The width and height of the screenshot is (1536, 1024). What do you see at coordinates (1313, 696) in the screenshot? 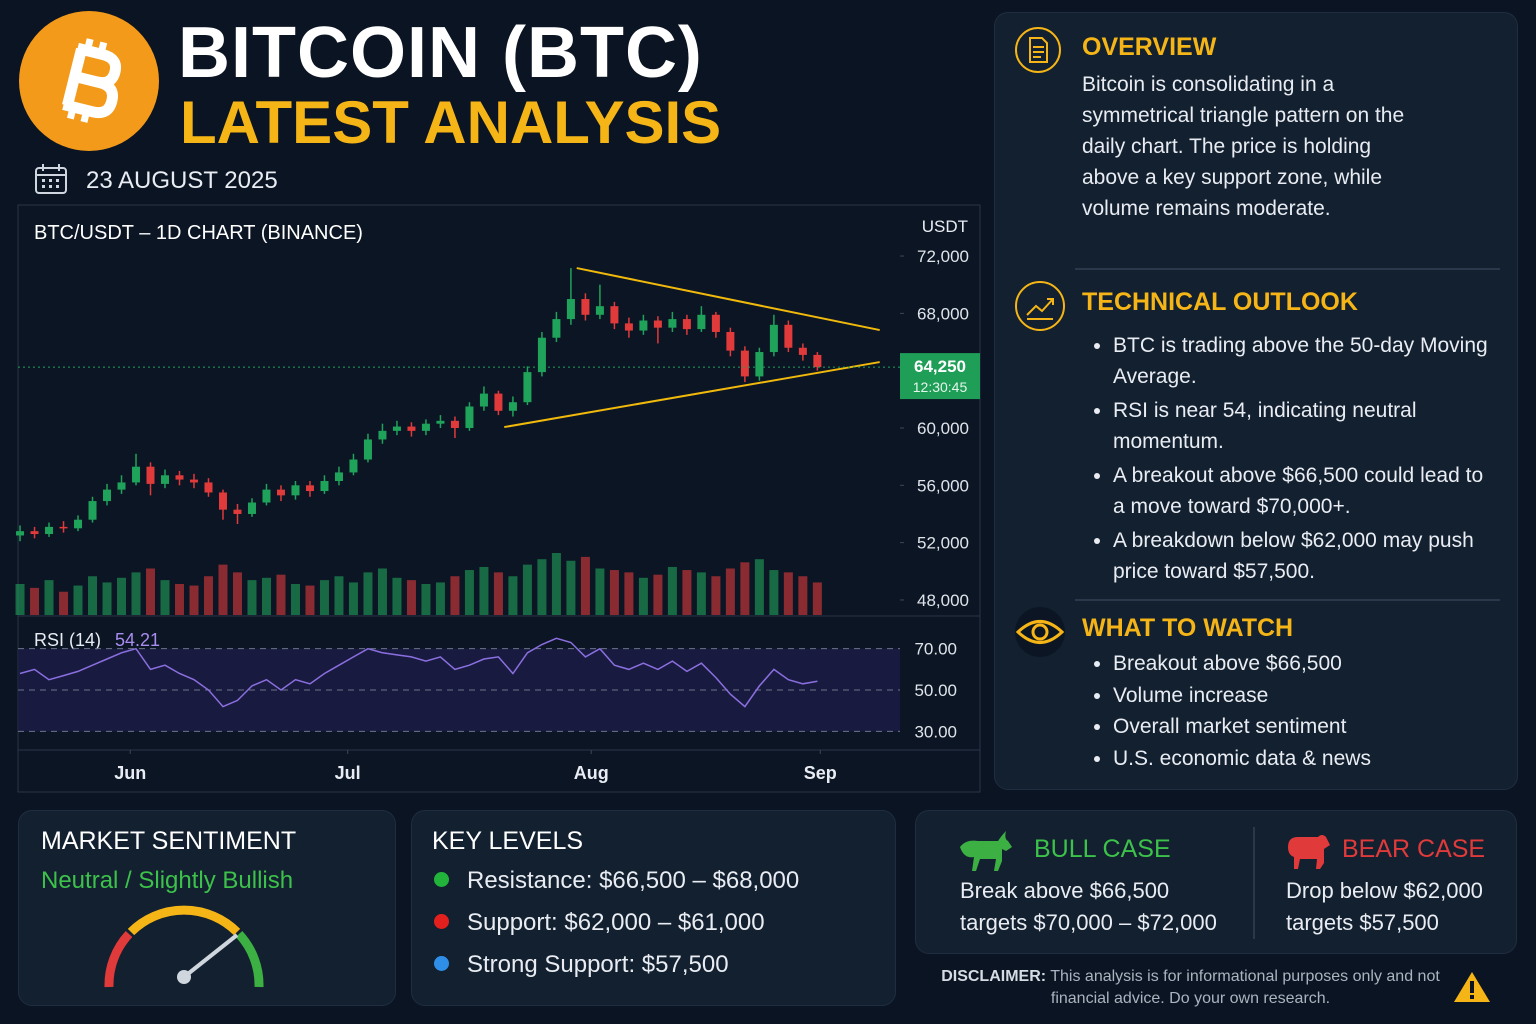
I see `watch-item: Volume increase` at bounding box center [1313, 696].